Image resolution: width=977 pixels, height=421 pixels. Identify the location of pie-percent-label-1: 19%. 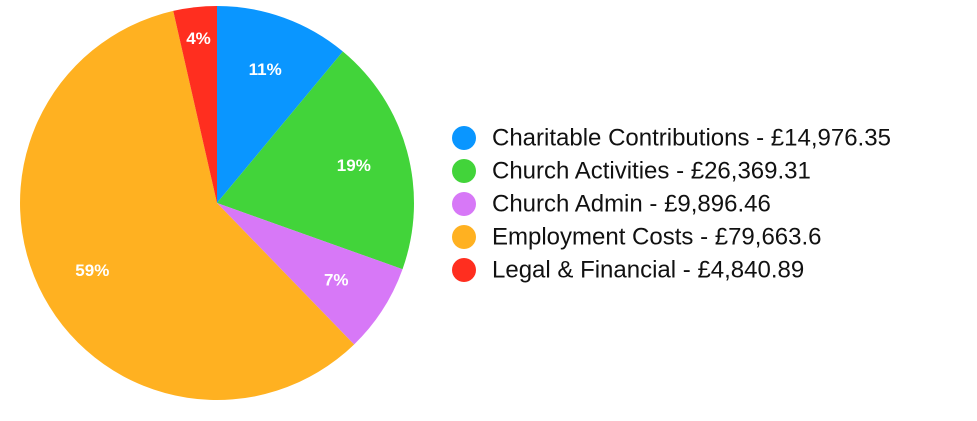
(354, 165).